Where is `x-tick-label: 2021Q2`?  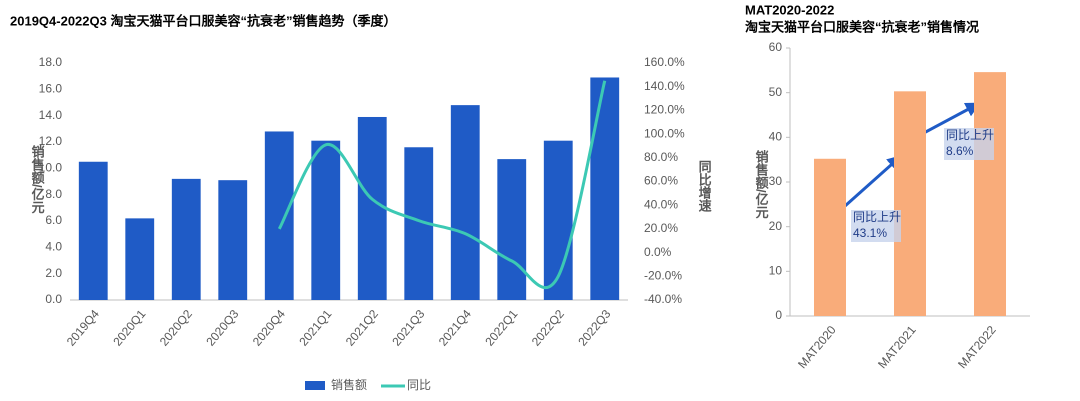
x-tick-label: 2021Q2 is located at coordinates (362, 328).